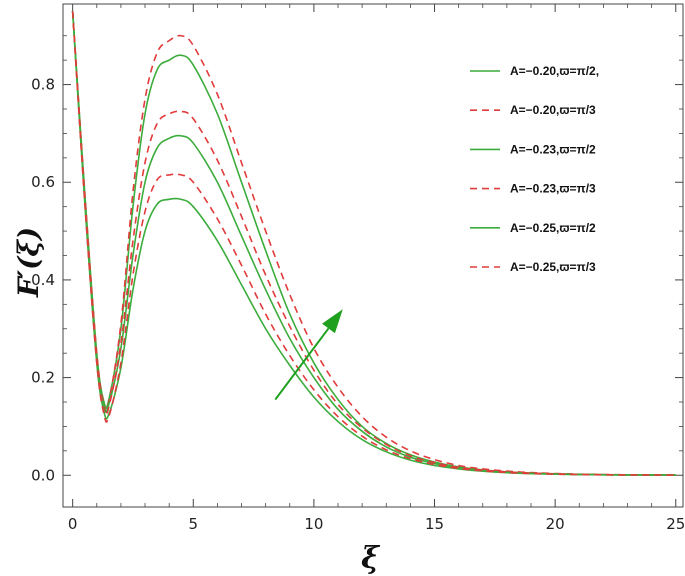 This screenshot has width=685, height=576. What do you see at coordinates (553, 267) in the screenshot?
I see `legend-label-6: A=−0.25,ϖ=π/3` at bounding box center [553, 267].